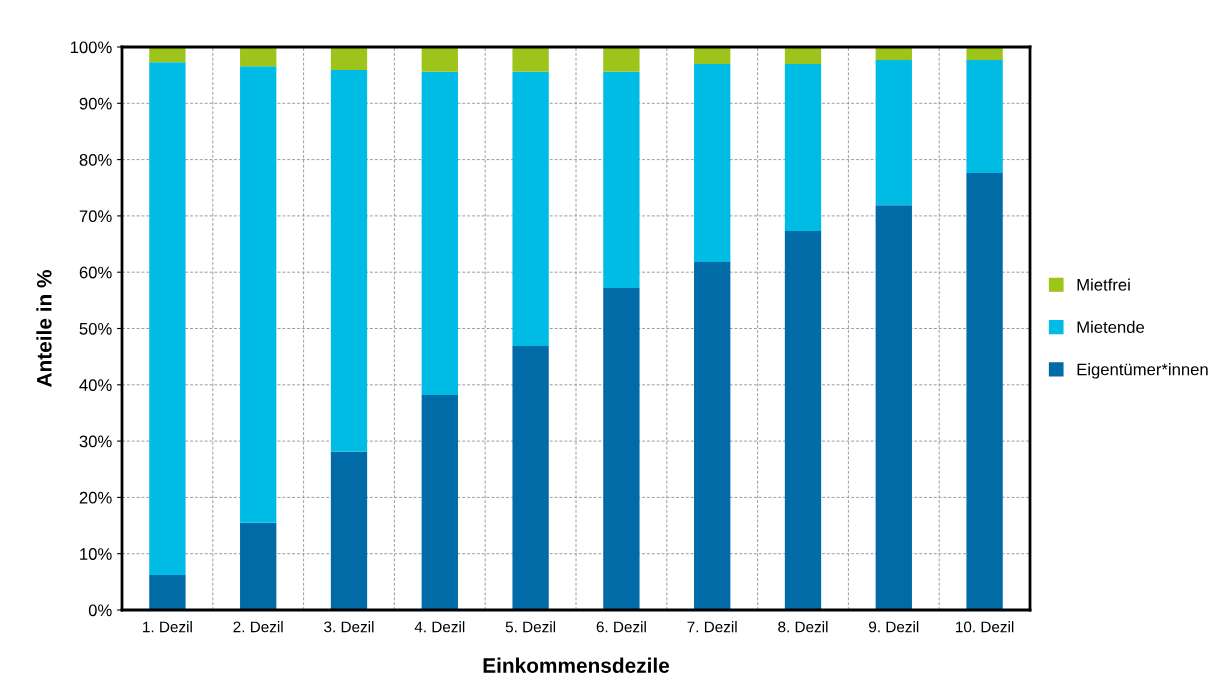 The height and width of the screenshot is (699, 1215). I want to click on x-tick-label: 7. Dezil, so click(712, 627).